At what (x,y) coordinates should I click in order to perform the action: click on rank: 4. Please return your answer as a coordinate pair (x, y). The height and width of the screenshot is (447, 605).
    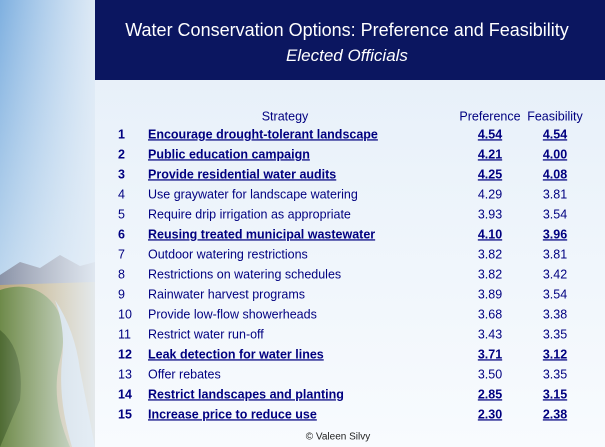
    Looking at the image, I should click on (121, 194).